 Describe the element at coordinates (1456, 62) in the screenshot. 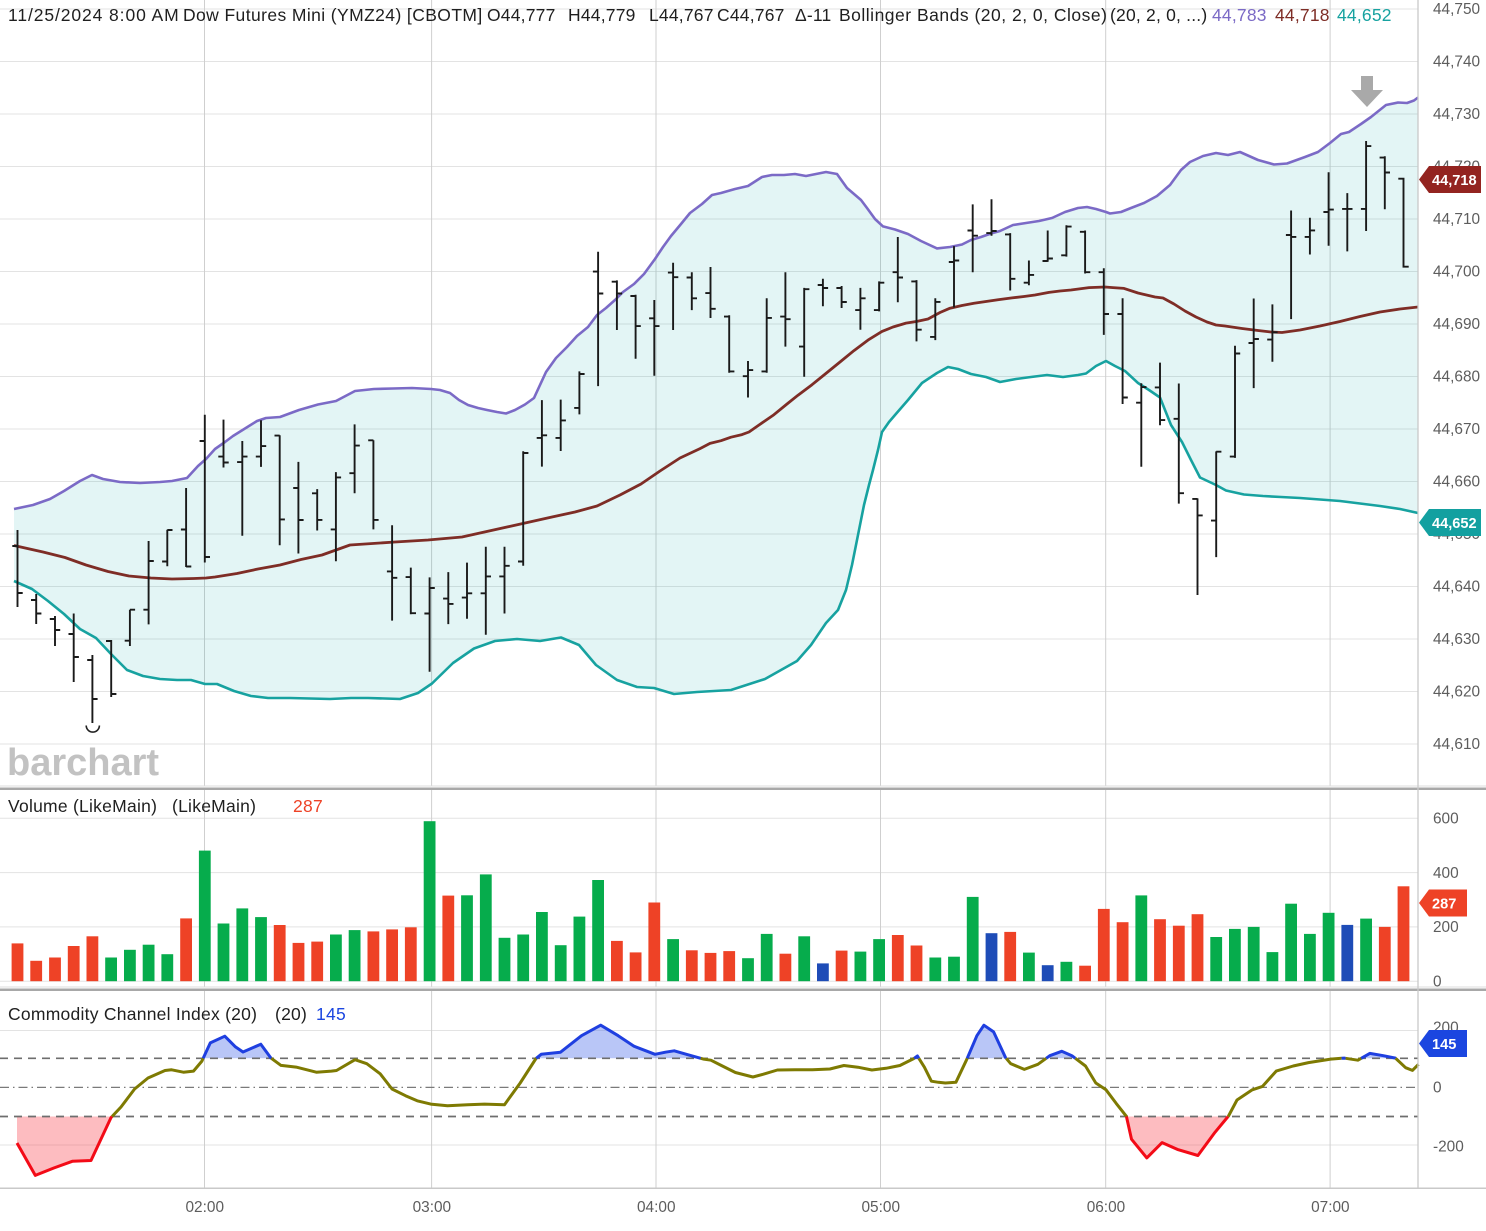

I see `svg-text: 44,740` at that location.